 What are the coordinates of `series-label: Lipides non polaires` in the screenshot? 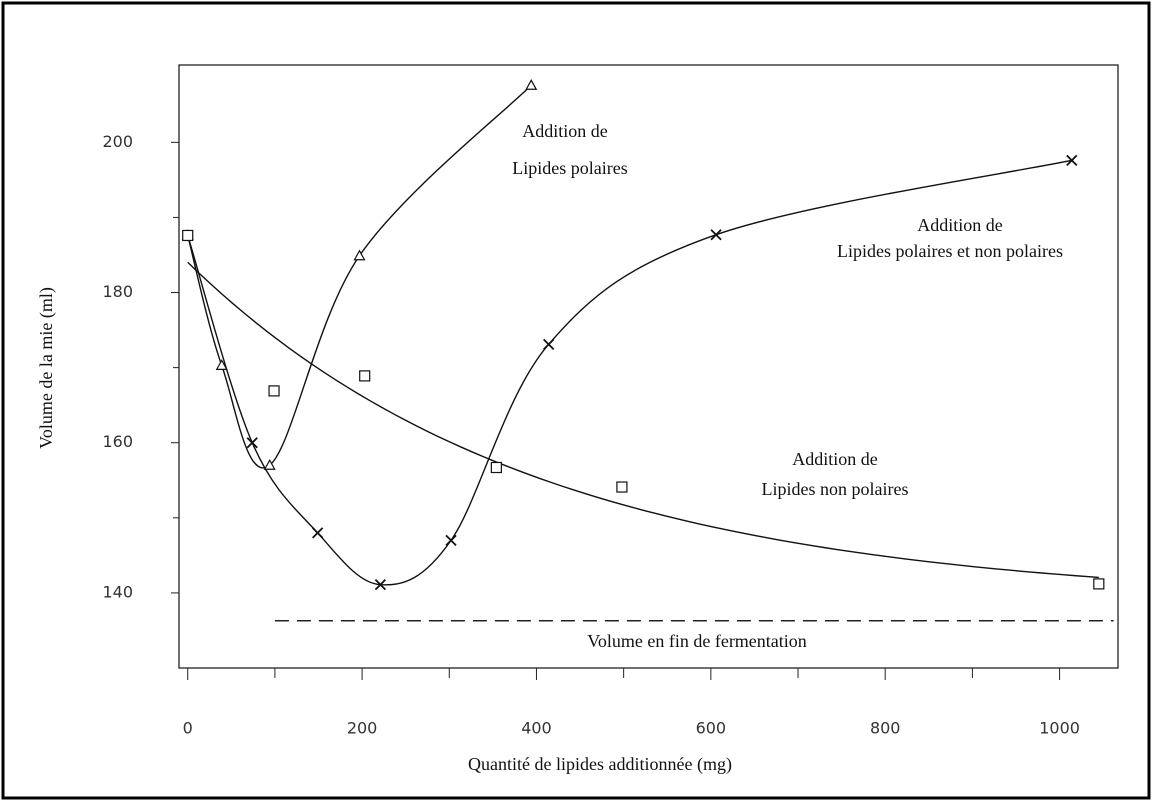 It's located at (835, 489).